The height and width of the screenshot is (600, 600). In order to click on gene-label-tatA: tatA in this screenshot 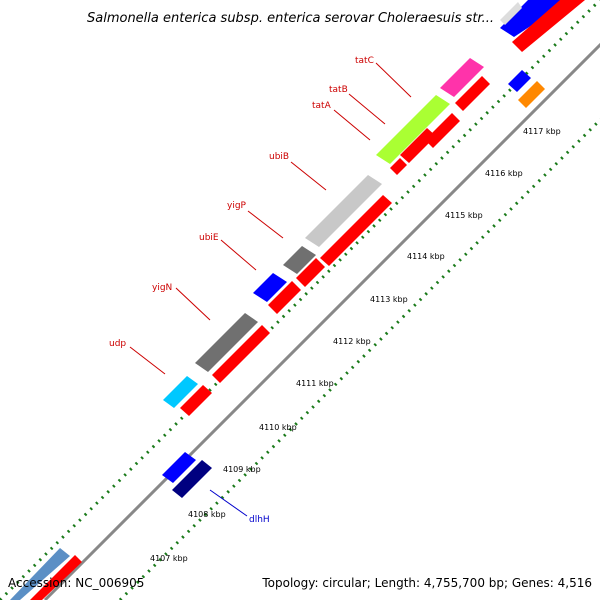, I will do `click(322, 106)`.